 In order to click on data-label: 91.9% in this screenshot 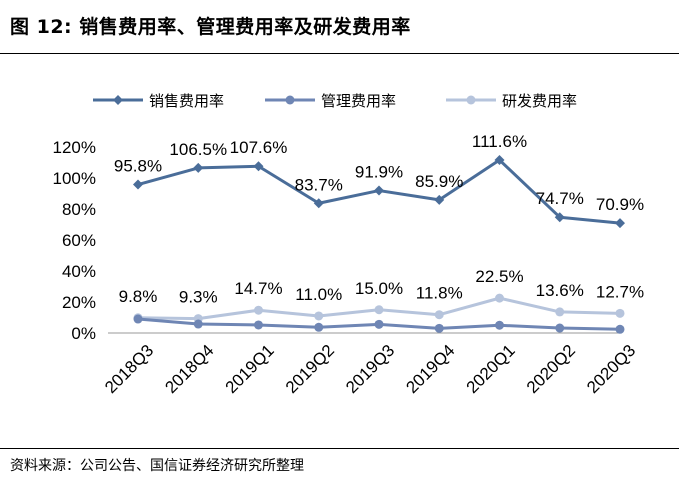, I will do `click(379, 172)`.